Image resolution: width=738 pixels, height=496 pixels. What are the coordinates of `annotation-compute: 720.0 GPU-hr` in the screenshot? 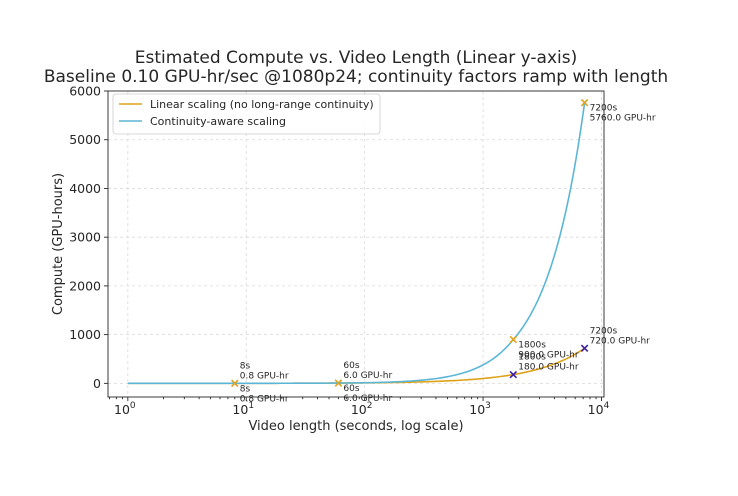 It's located at (620, 341).